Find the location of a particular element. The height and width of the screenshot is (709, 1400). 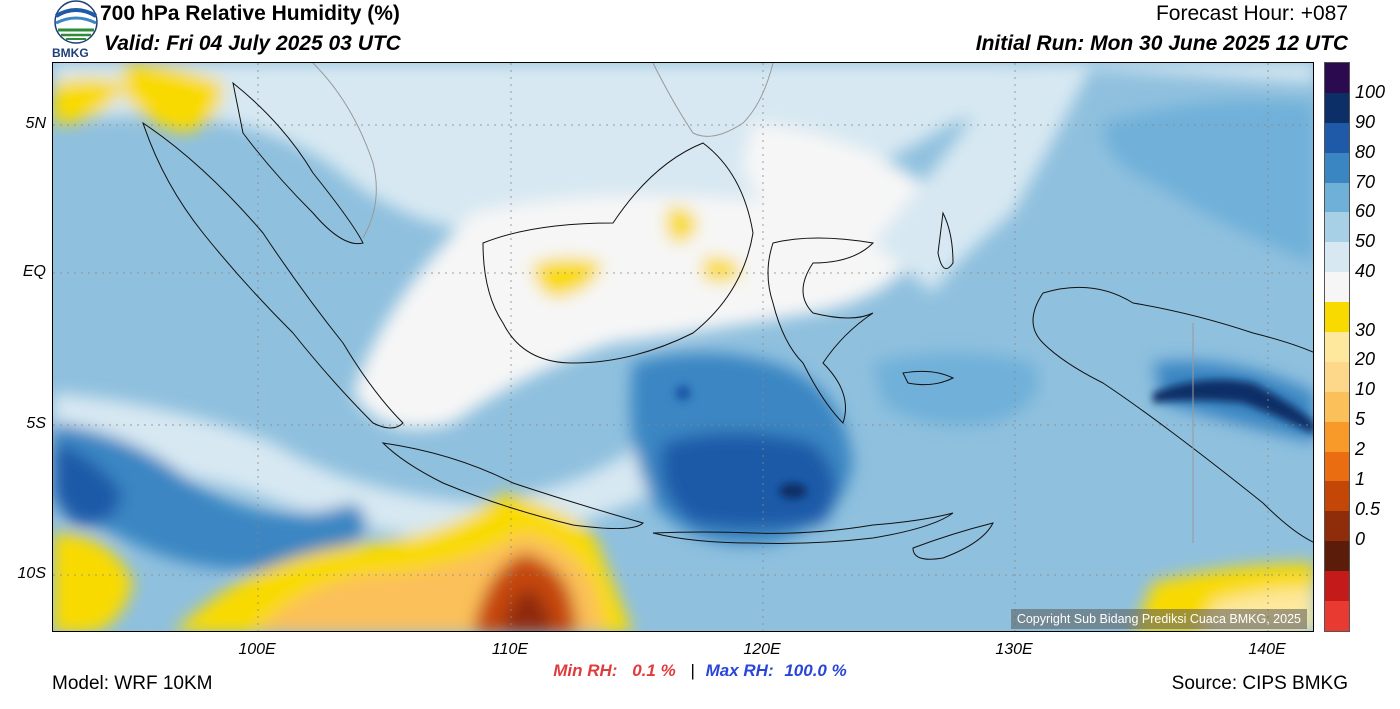

lon-label-110e: 110E is located at coordinates (510, 649).